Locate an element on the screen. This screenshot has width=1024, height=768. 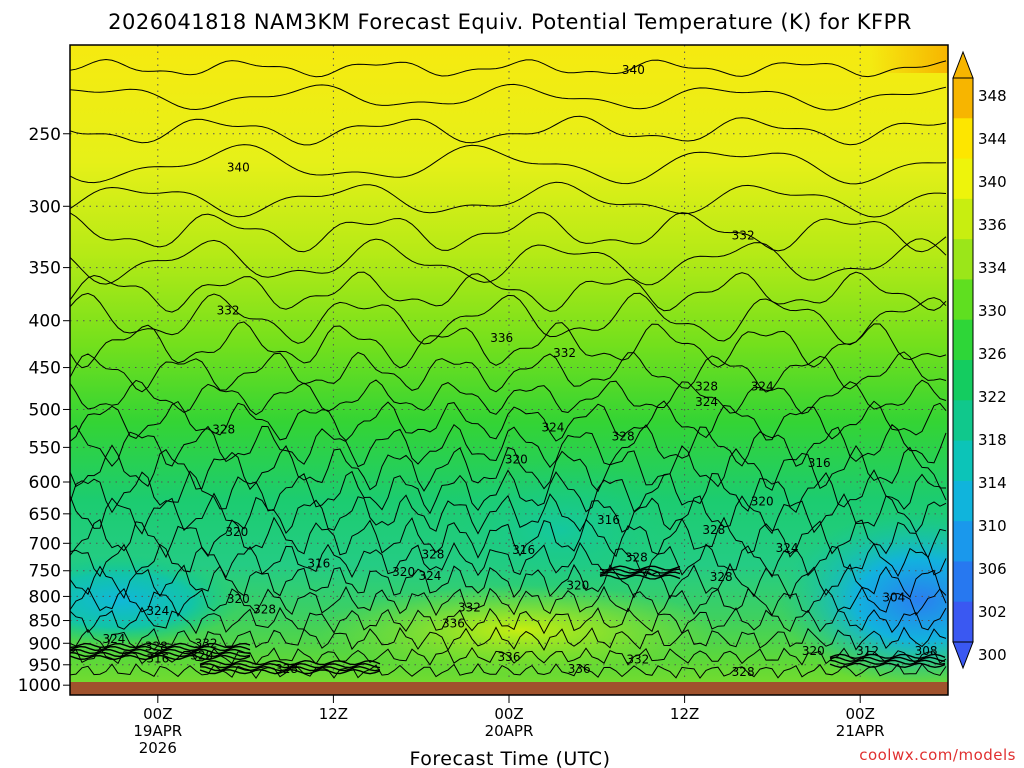
colorbar-label: 336 is located at coordinates (992, 225).